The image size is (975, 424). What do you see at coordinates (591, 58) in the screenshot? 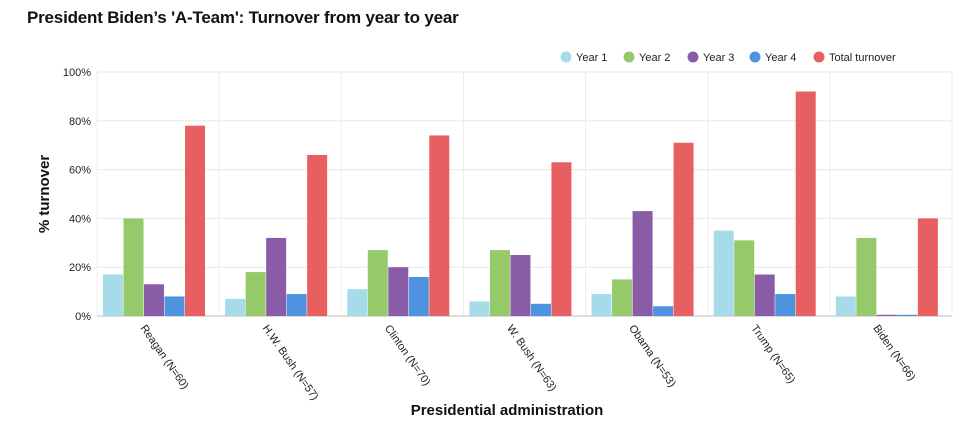
I see `legend-label: Year 1` at bounding box center [591, 58].